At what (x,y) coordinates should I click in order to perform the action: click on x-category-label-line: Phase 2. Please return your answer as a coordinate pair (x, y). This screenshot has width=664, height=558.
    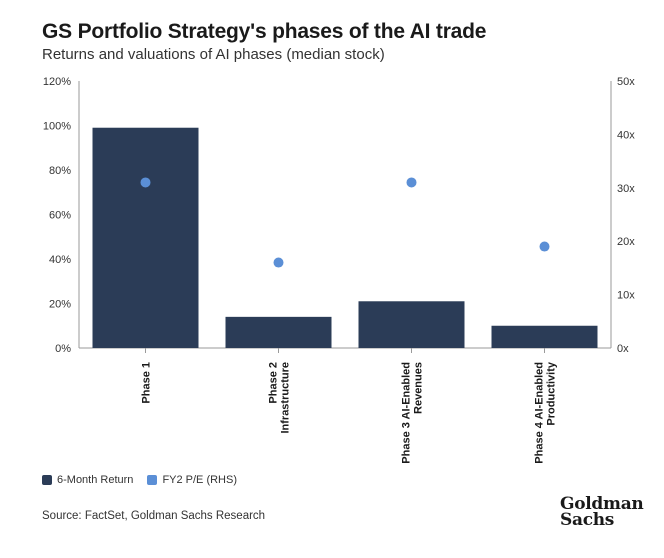
    Looking at the image, I should click on (274, 383).